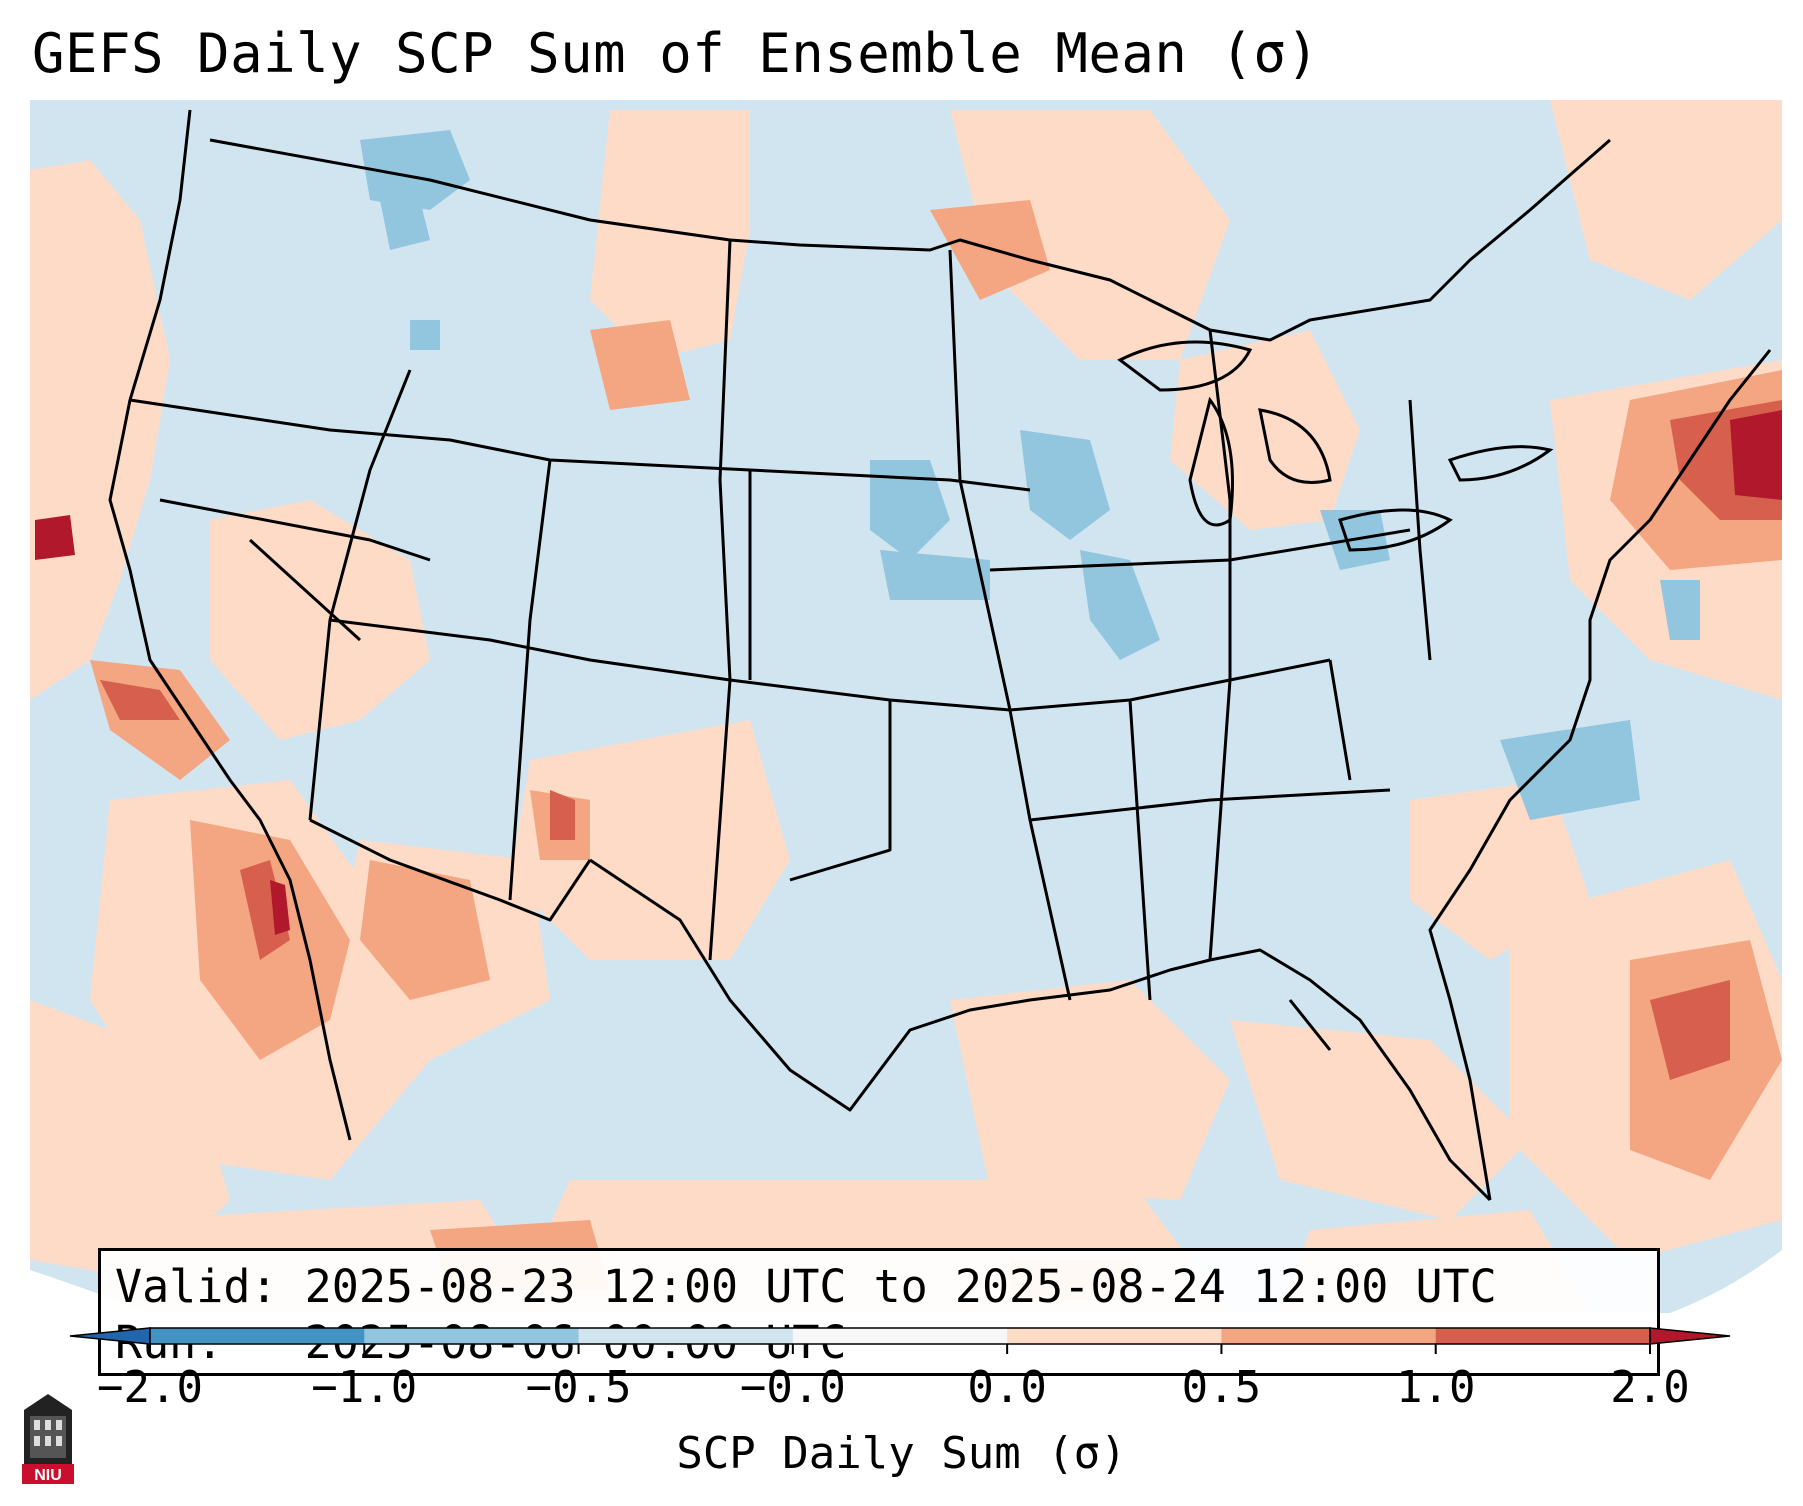 The image size is (1803, 1506). Describe the element at coordinates (48, 1439) in the screenshot. I see `niu-building-icon: NIU` at that location.